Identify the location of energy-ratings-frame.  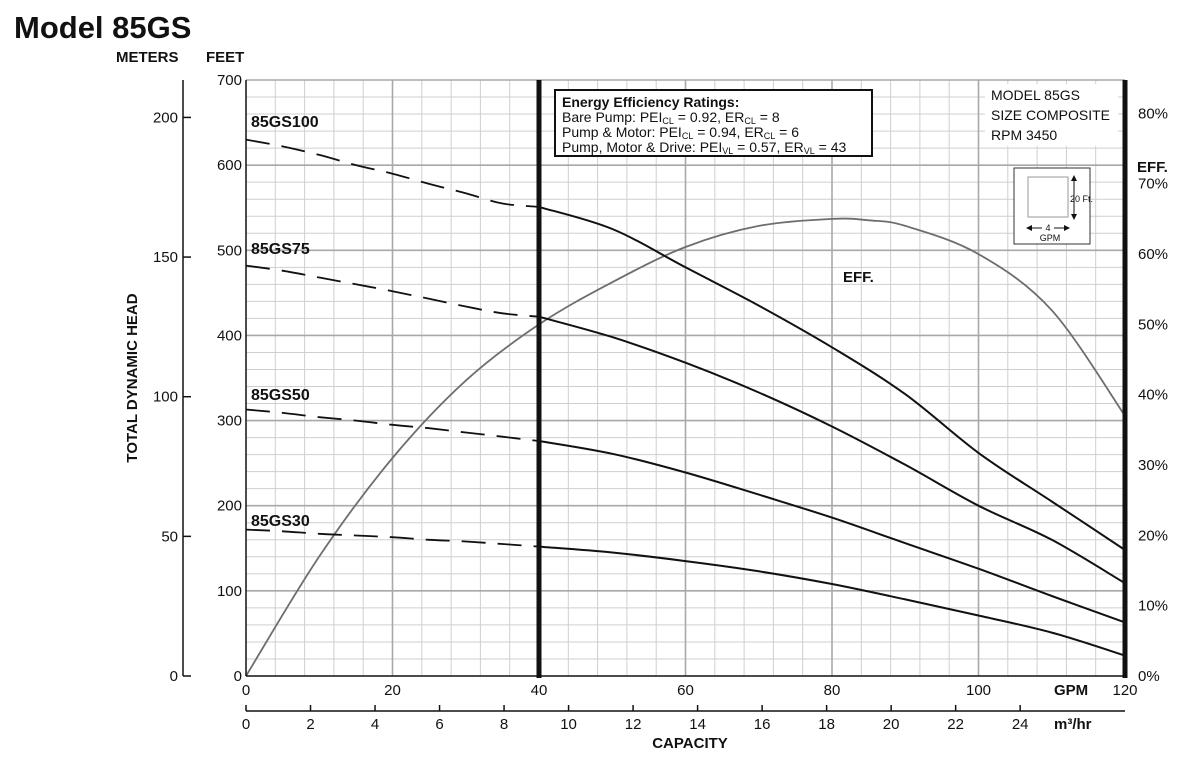
(713, 123).